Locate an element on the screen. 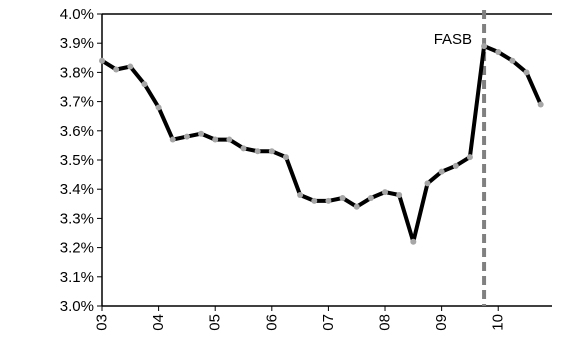 This screenshot has height=345, width=563. y-tick-label: 3.5% is located at coordinates (77, 160).